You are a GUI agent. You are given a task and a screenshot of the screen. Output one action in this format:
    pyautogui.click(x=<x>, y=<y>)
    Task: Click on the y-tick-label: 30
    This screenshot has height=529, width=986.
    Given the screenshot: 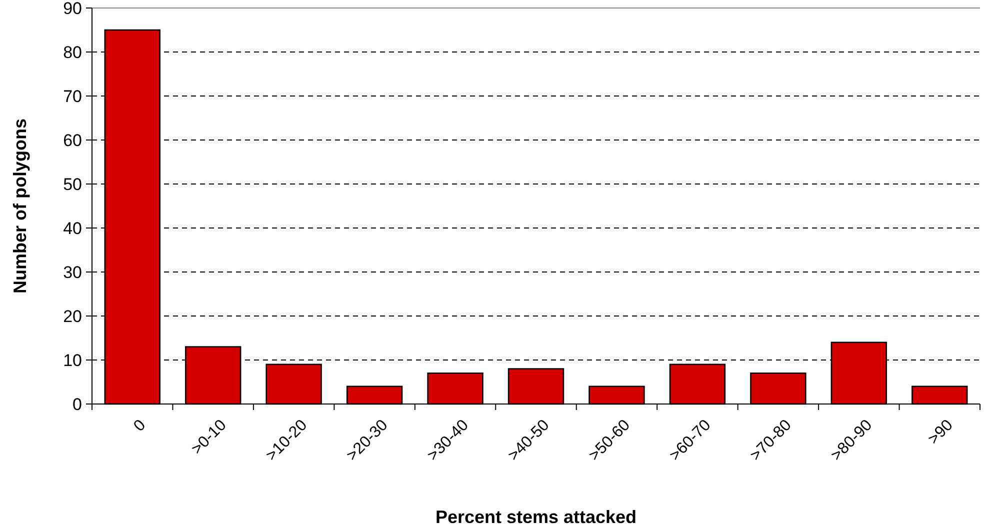 What is the action you would take?
    pyautogui.click(x=72, y=272)
    